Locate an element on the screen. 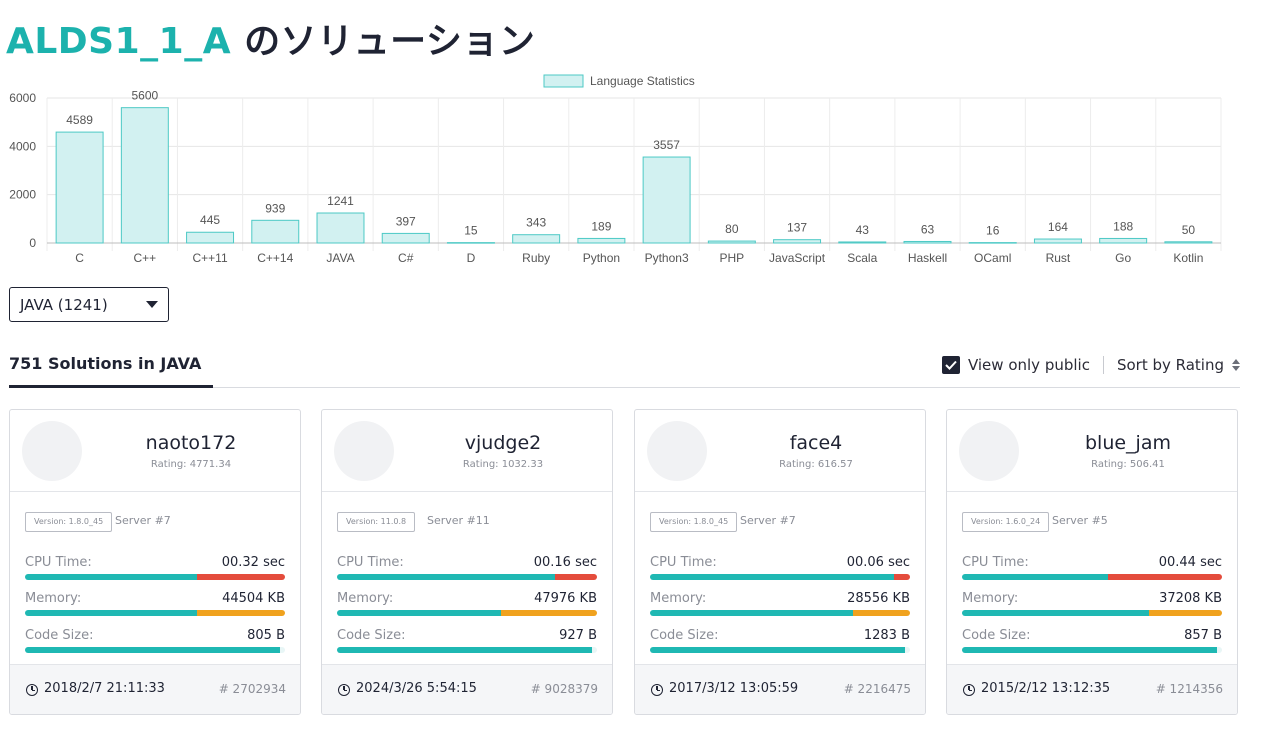 The width and height of the screenshot is (1281, 732). judge-id: # 2216475 is located at coordinates (877, 689).